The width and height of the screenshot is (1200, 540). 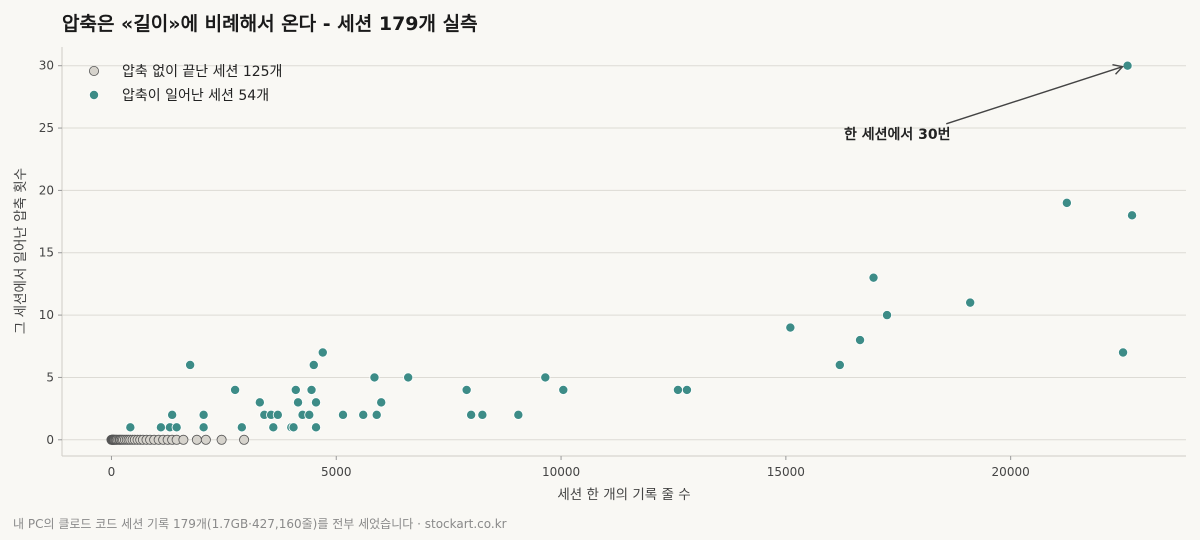 What do you see at coordinates (46, 315) in the screenshot?
I see `y-tick-label: 10` at bounding box center [46, 315].